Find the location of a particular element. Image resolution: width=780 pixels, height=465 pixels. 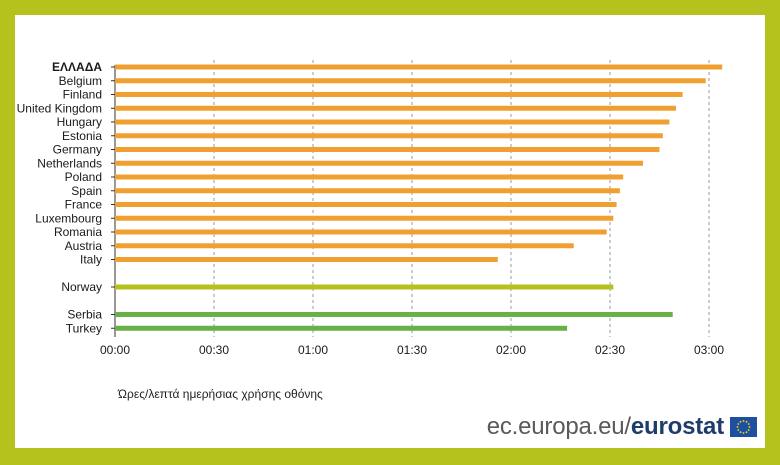

bar-netherlands is located at coordinates (379, 163).